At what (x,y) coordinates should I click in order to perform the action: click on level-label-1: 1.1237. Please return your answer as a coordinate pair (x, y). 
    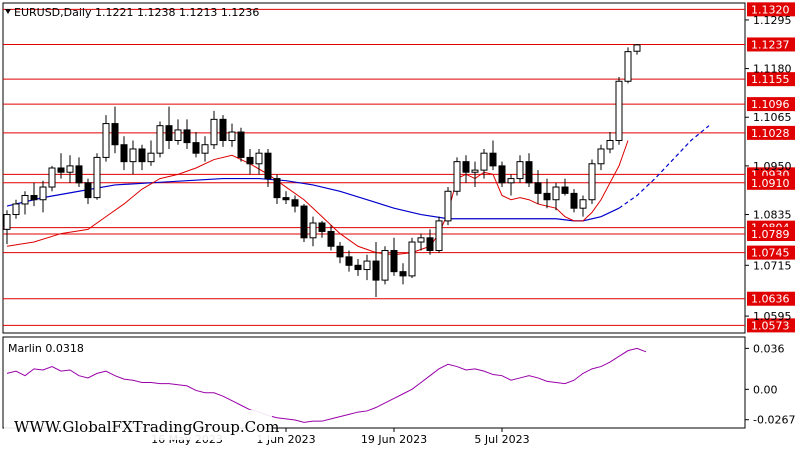
    Looking at the image, I should click on (770, 44).